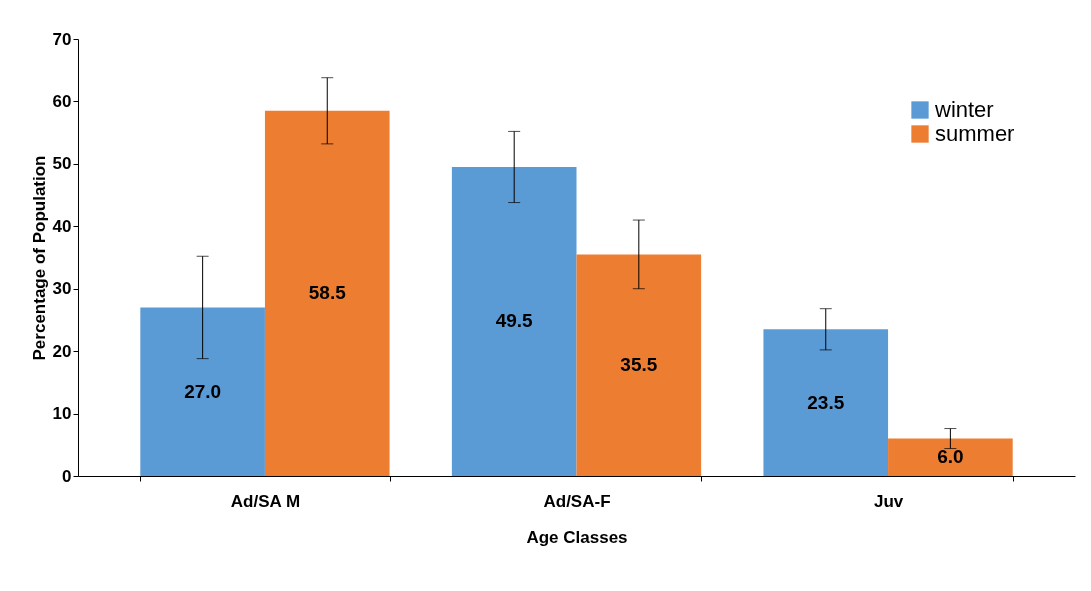 This screenshot has width=1091, height=591. I want to click on data-label: 35.5, so click(639, 365).